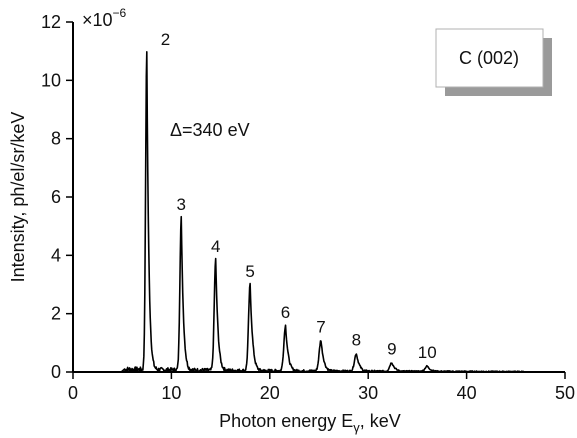  What do you see at coordinates (467, 393) in the screenshot?
I see `x-tick-label: 40` at bounding box center [467, 393].